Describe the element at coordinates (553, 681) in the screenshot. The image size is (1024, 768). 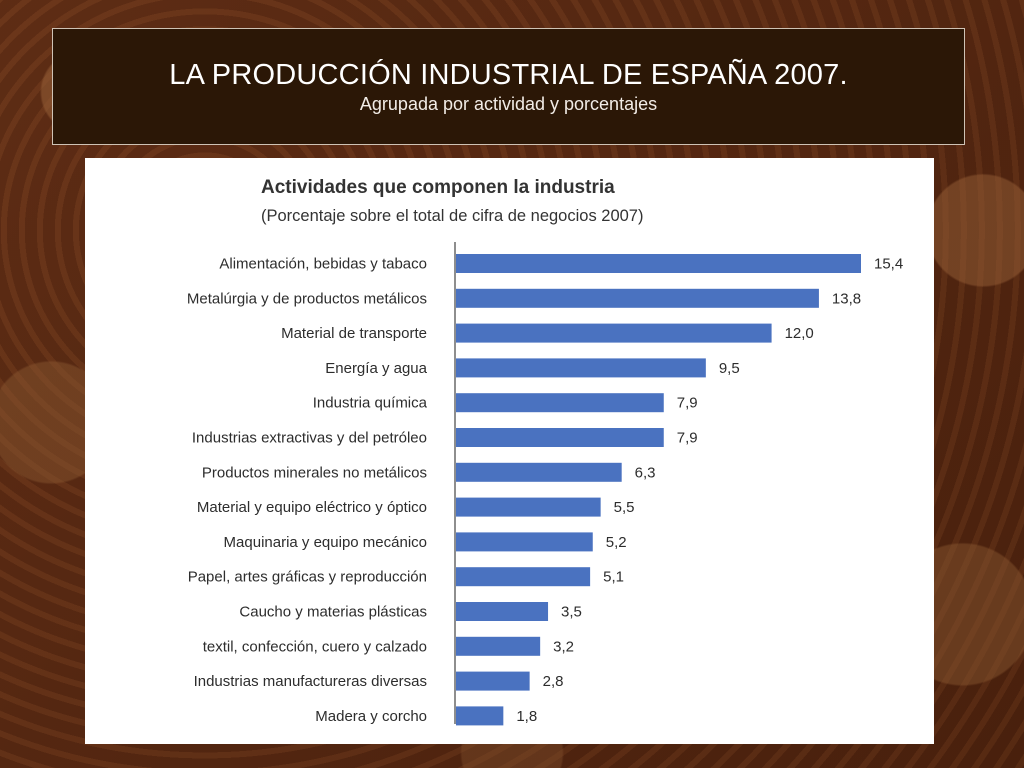
I see `value-label: 2,8` at that location.